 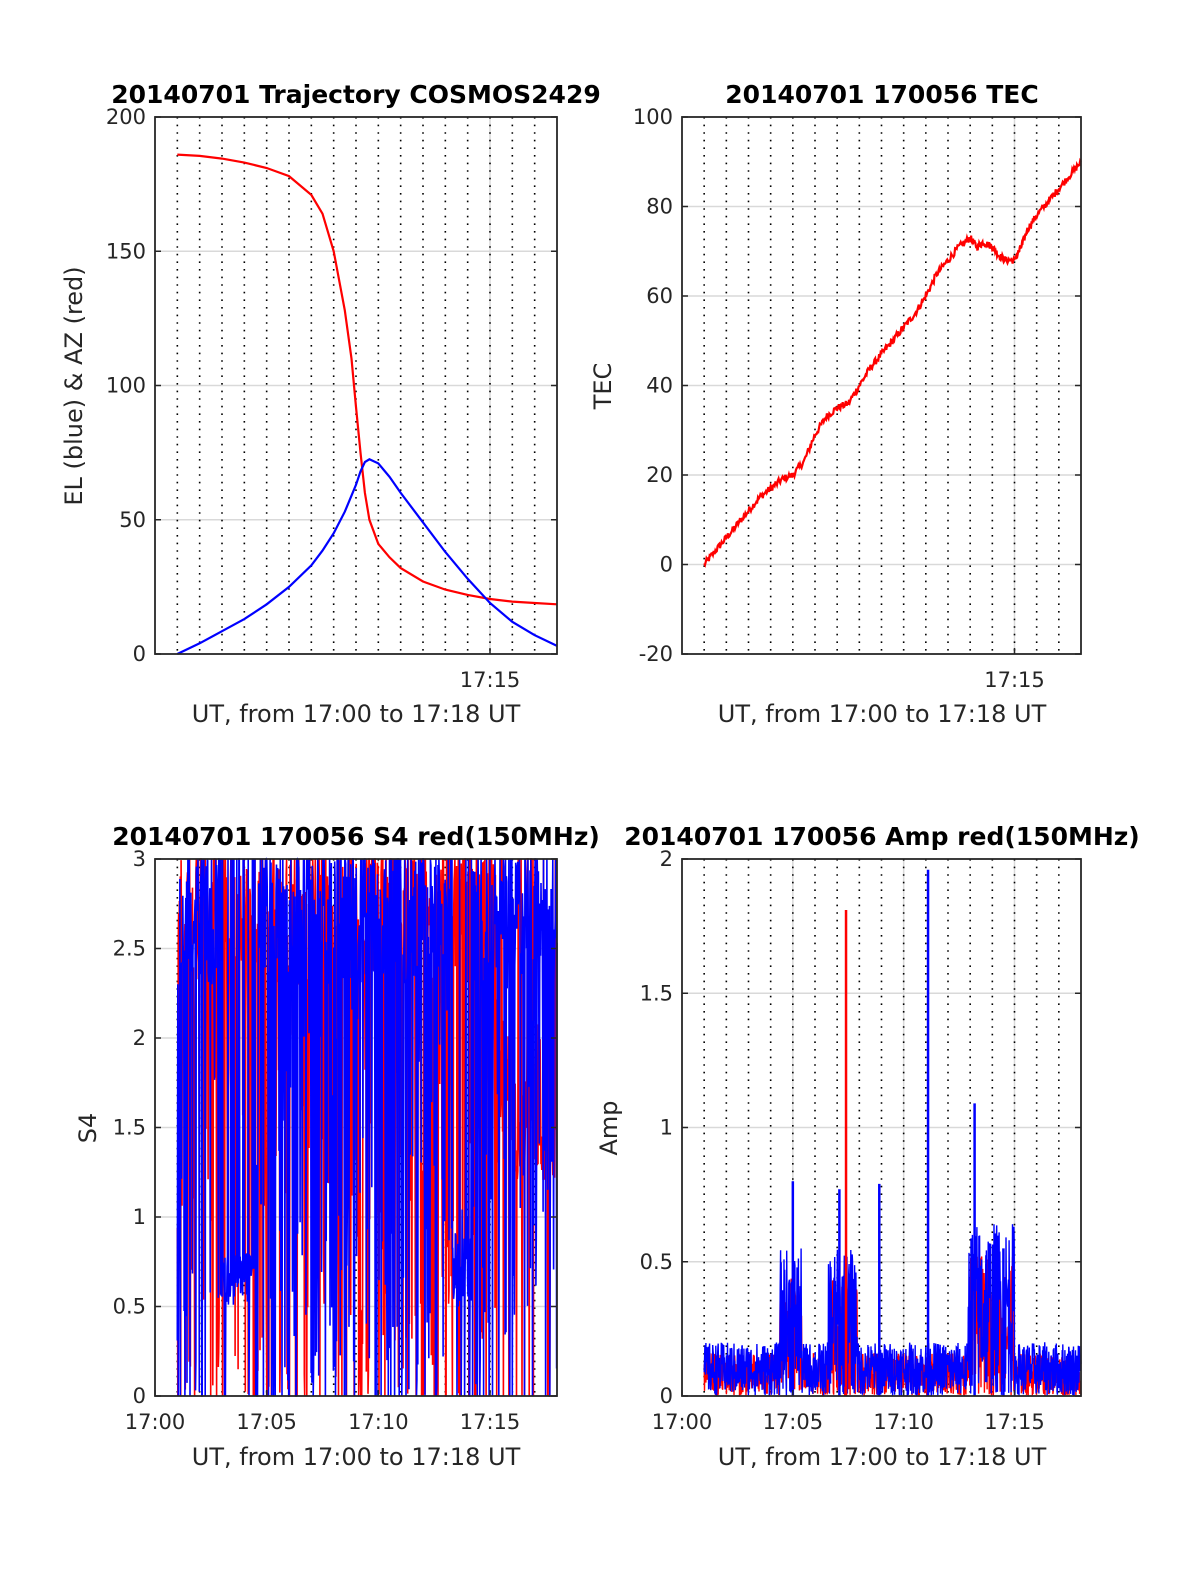 I want to click on trajectory-series-red, so click(x=367, y=379).